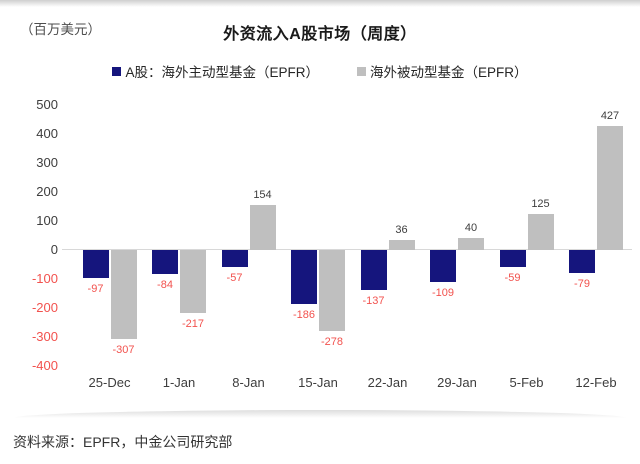  Describe the element at coordinates (193, 281) in the screenshot. I see `passive-fund-bar-1-Jan` at that location.